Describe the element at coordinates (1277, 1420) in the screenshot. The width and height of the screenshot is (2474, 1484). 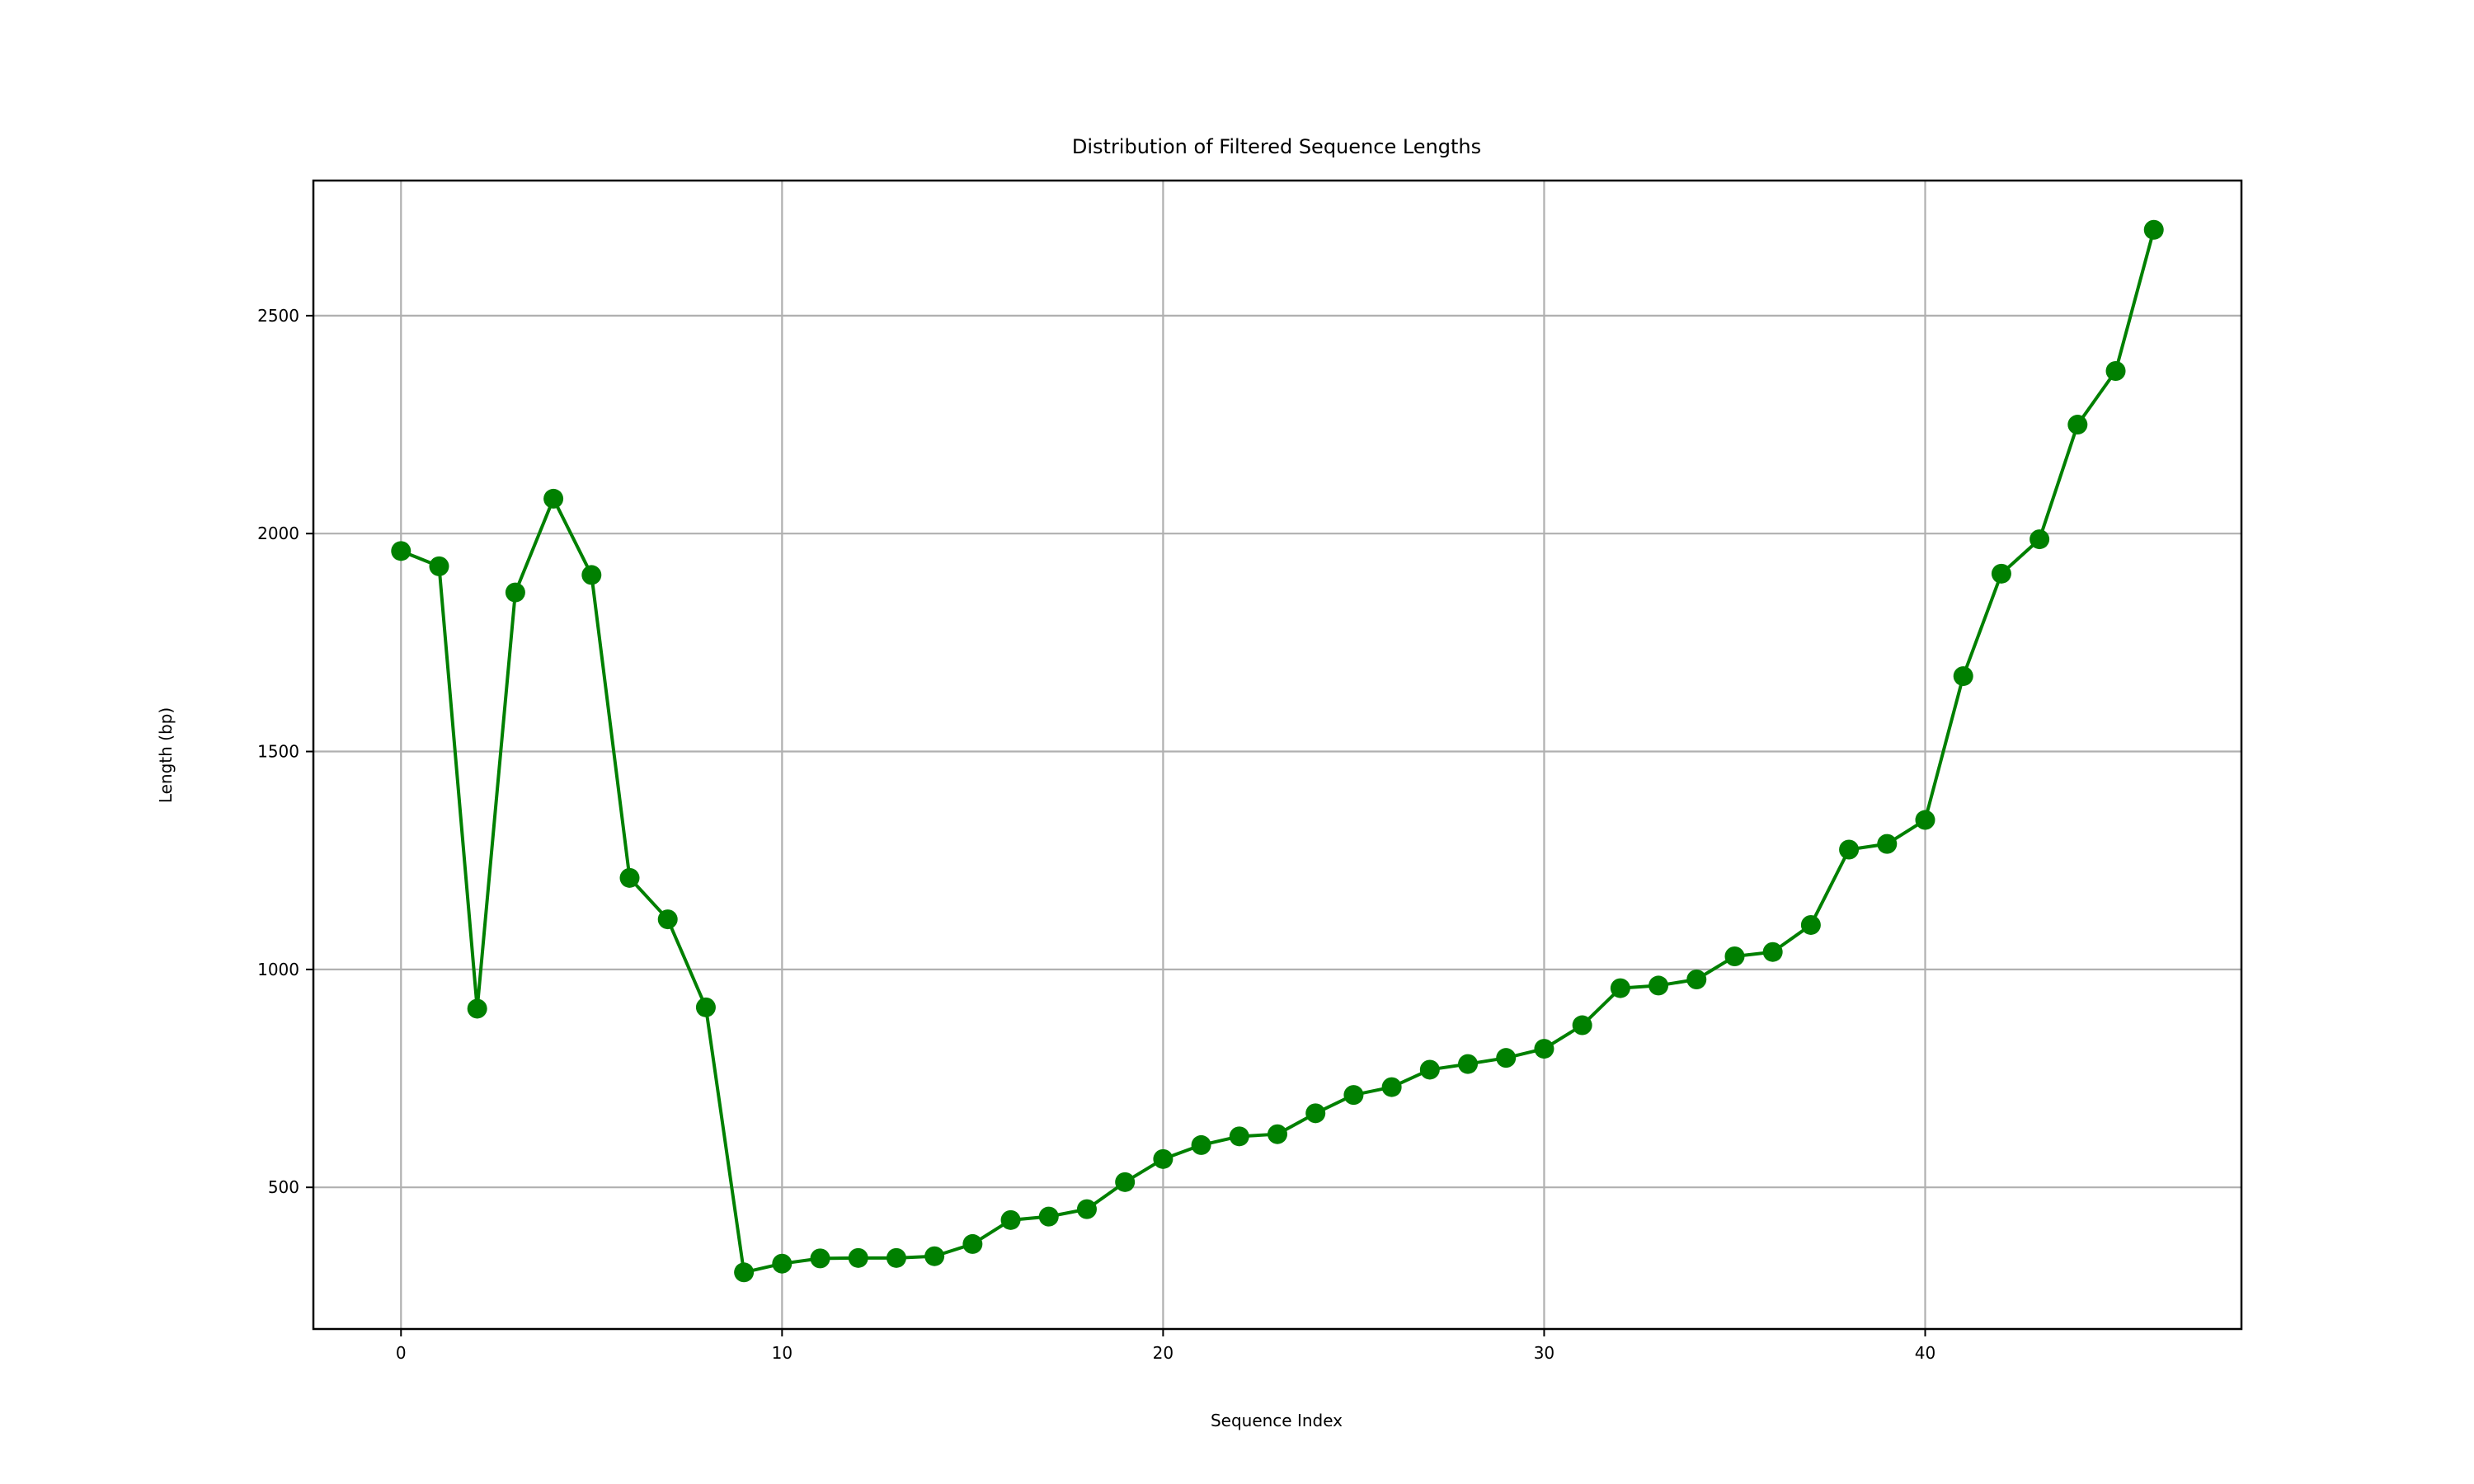
I see `x-axis-label: Sequence Index` at that location.